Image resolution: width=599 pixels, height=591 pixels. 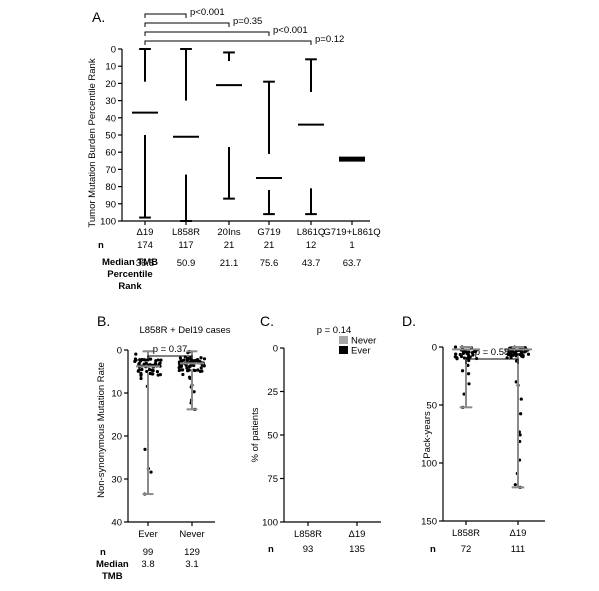 I want to click on panel-a-median-value: 36.5, so click(x=145, y=263).